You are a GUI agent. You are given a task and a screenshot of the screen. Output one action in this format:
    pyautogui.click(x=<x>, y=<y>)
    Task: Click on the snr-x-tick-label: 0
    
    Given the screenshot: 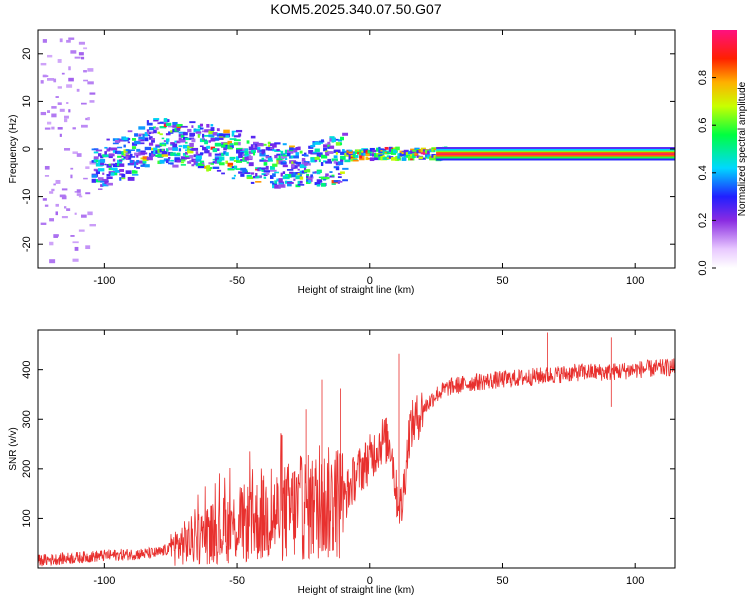 What is the action you would take?
    pyautogui.click(x=370, y=581)
    